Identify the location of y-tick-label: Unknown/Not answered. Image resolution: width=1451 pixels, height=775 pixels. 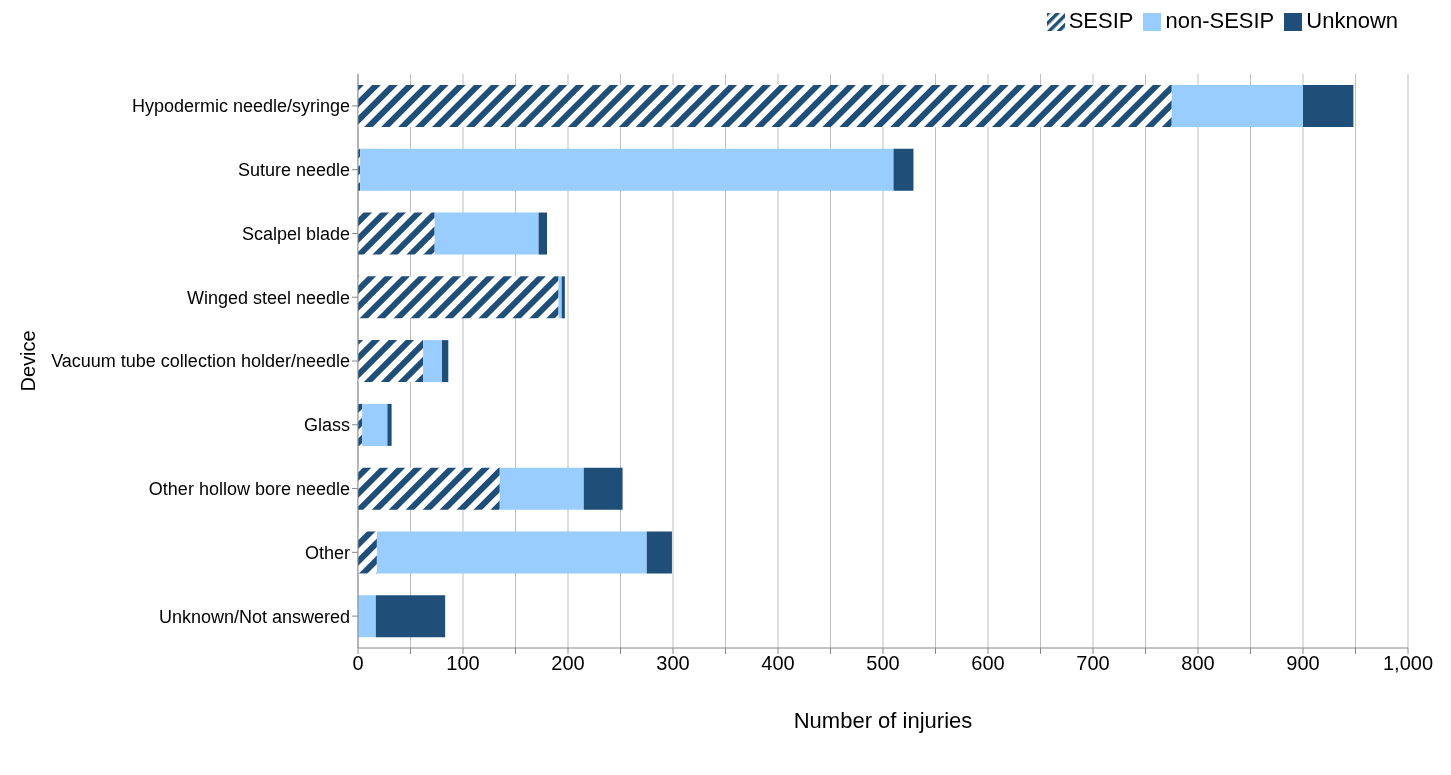
(254, 616).